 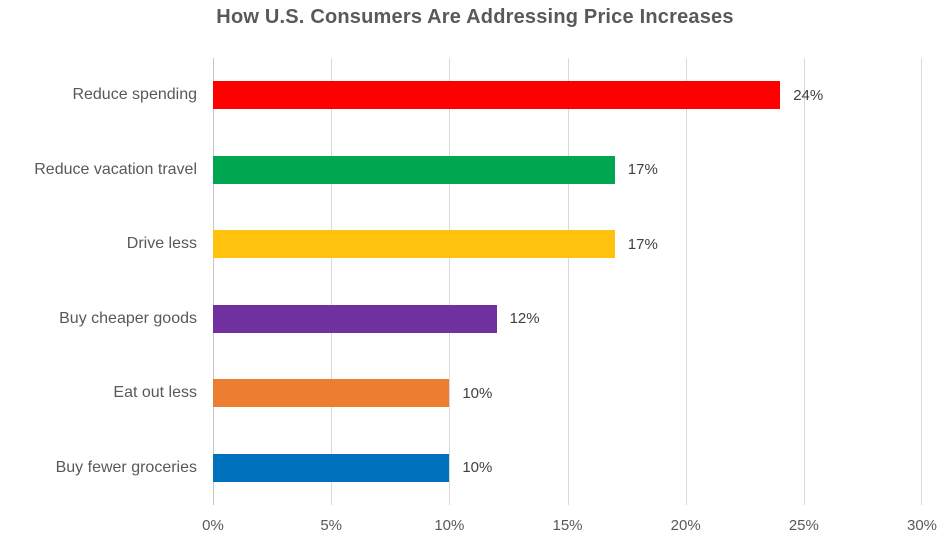 What do you see at coordinates (332, 281) in the screenshot?
I see `gridline-5pct` at bounding box center [332, 281].